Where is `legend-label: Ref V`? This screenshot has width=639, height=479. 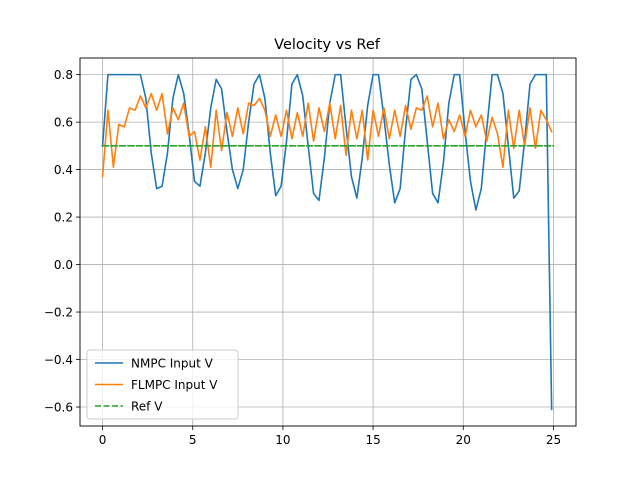
legend-label: Ref V is located at coordinates (147, 407).